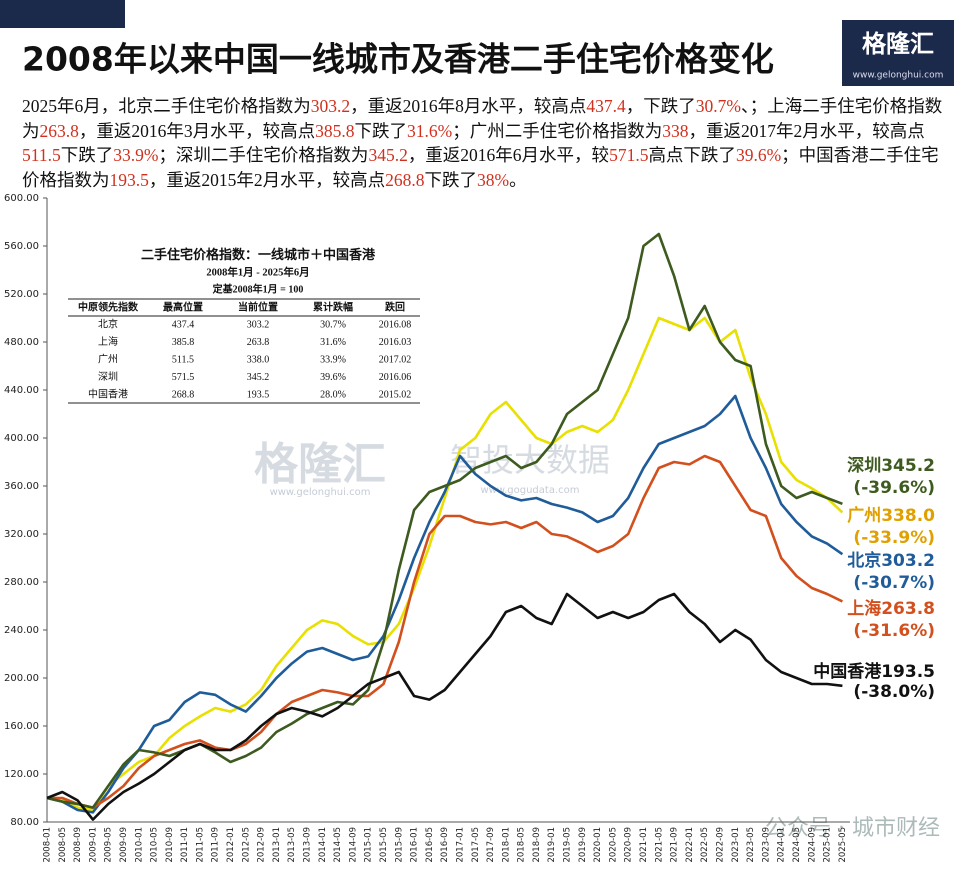  I want to click on x-tick-label: 2014-09, so click(353, 845).